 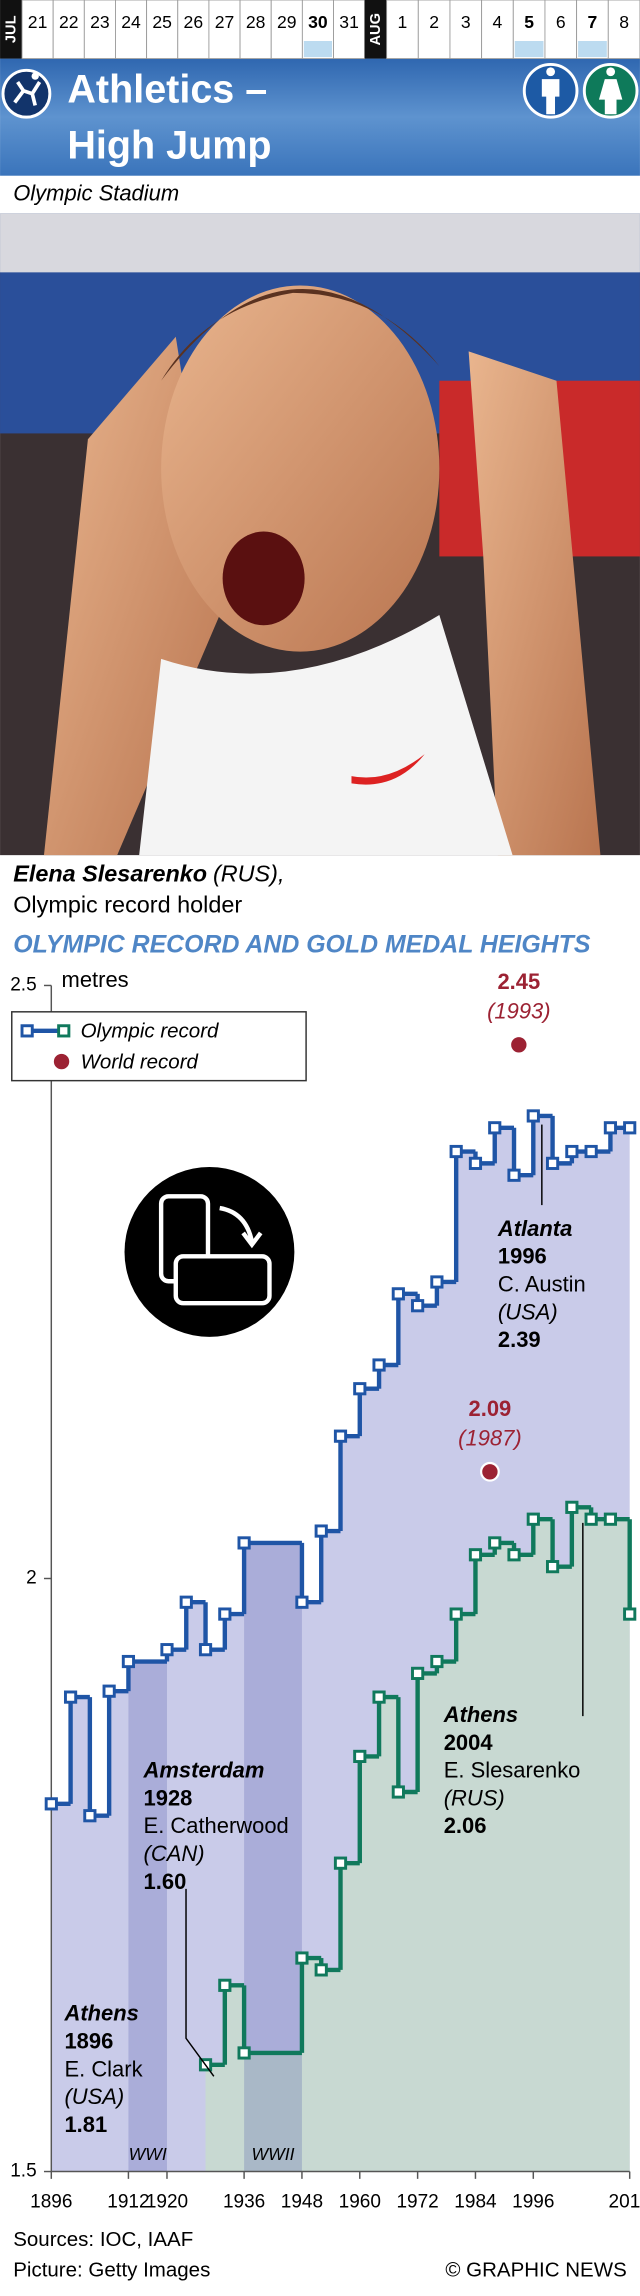 What do you see at coordinates (551, 72) in the screenshot?
I see `men-icon-head` at bounding box center [551, 72].